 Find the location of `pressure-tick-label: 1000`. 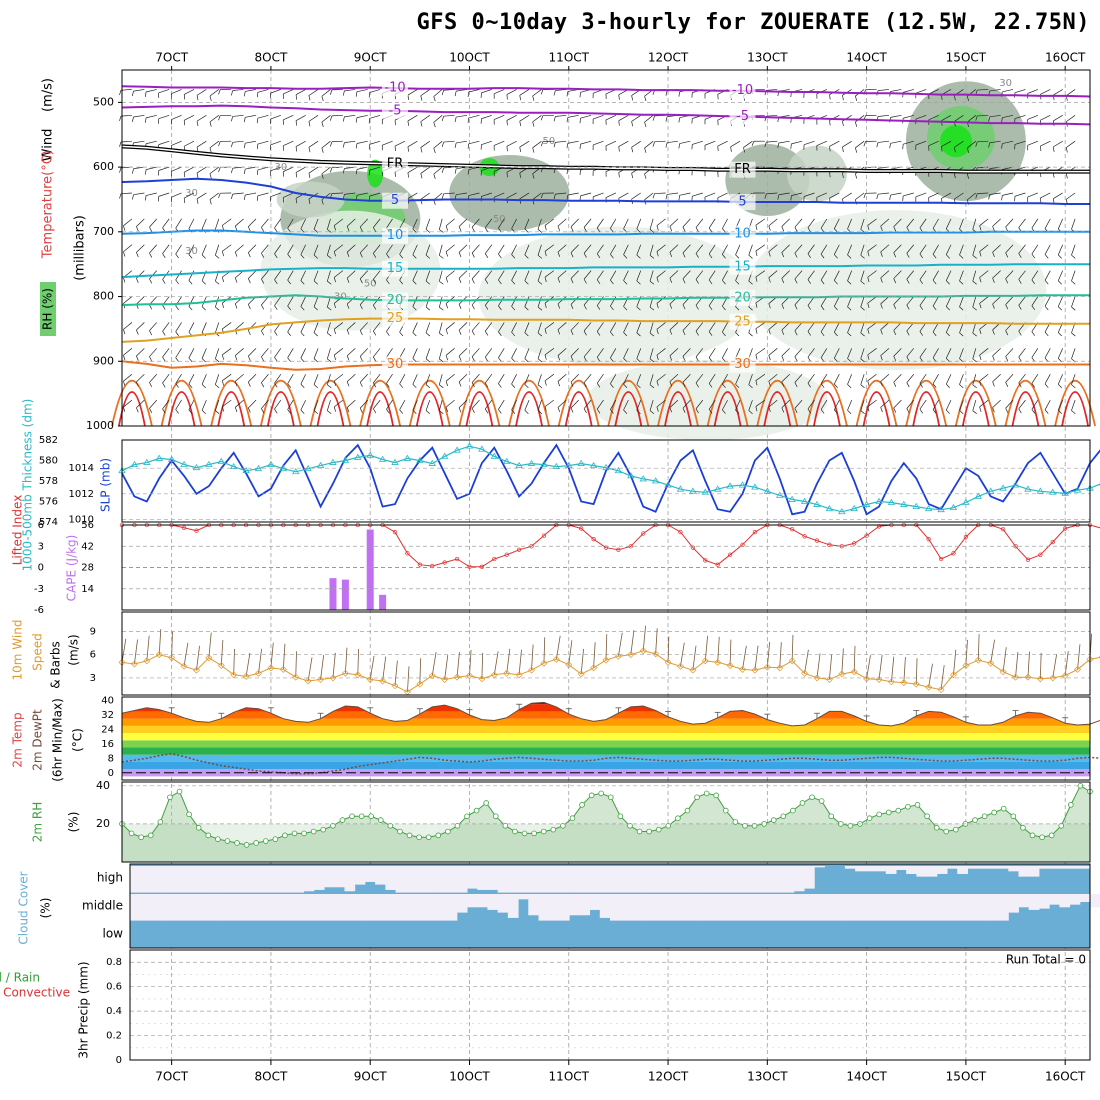

pressure-tick-label: 1000 is located at coordinates (100, 425).